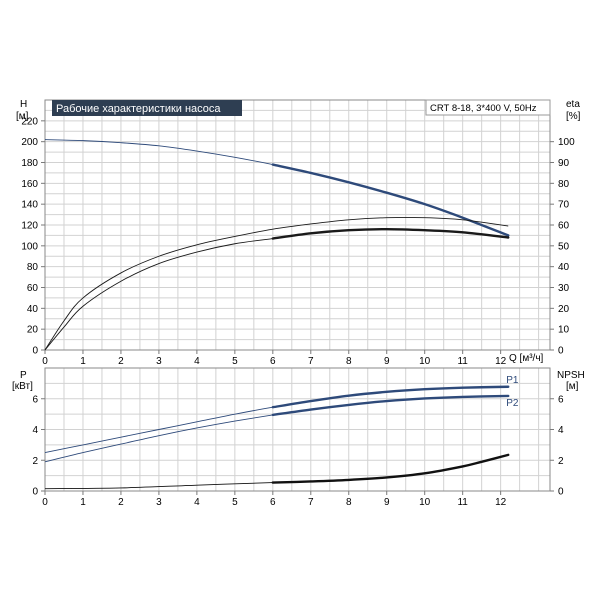 Image resolution: width=600 pixels, height=605 pixels. Describe the element at coordinates (390, 233) in the screenshot. I see `top-series-2-duty-range` at that location.